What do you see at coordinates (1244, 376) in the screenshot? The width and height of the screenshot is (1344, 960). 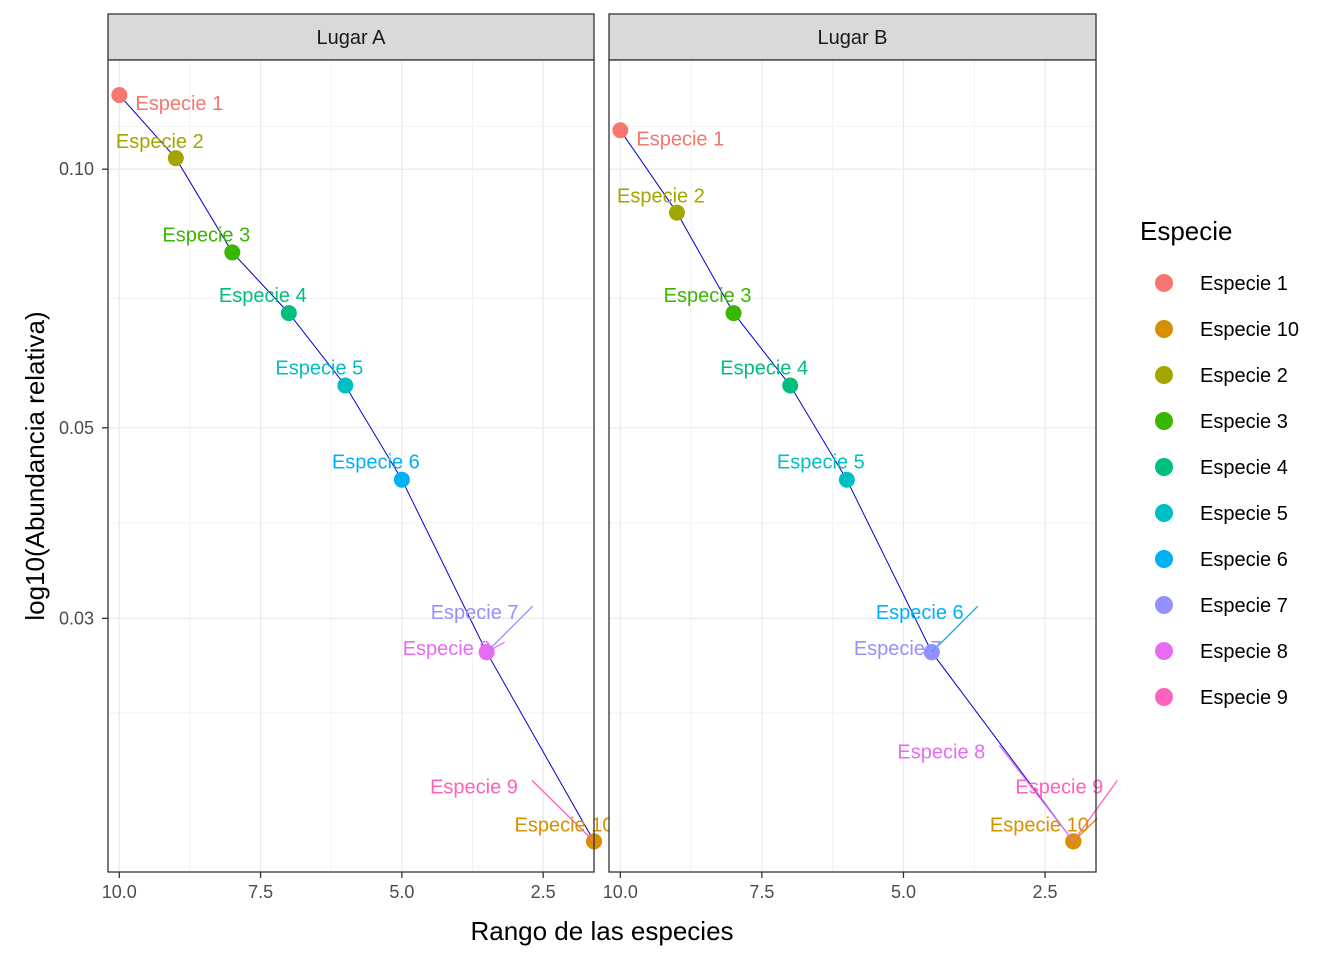 I see `legend-label-especie-2: Especie 2` at bounding box center [1244, 376].